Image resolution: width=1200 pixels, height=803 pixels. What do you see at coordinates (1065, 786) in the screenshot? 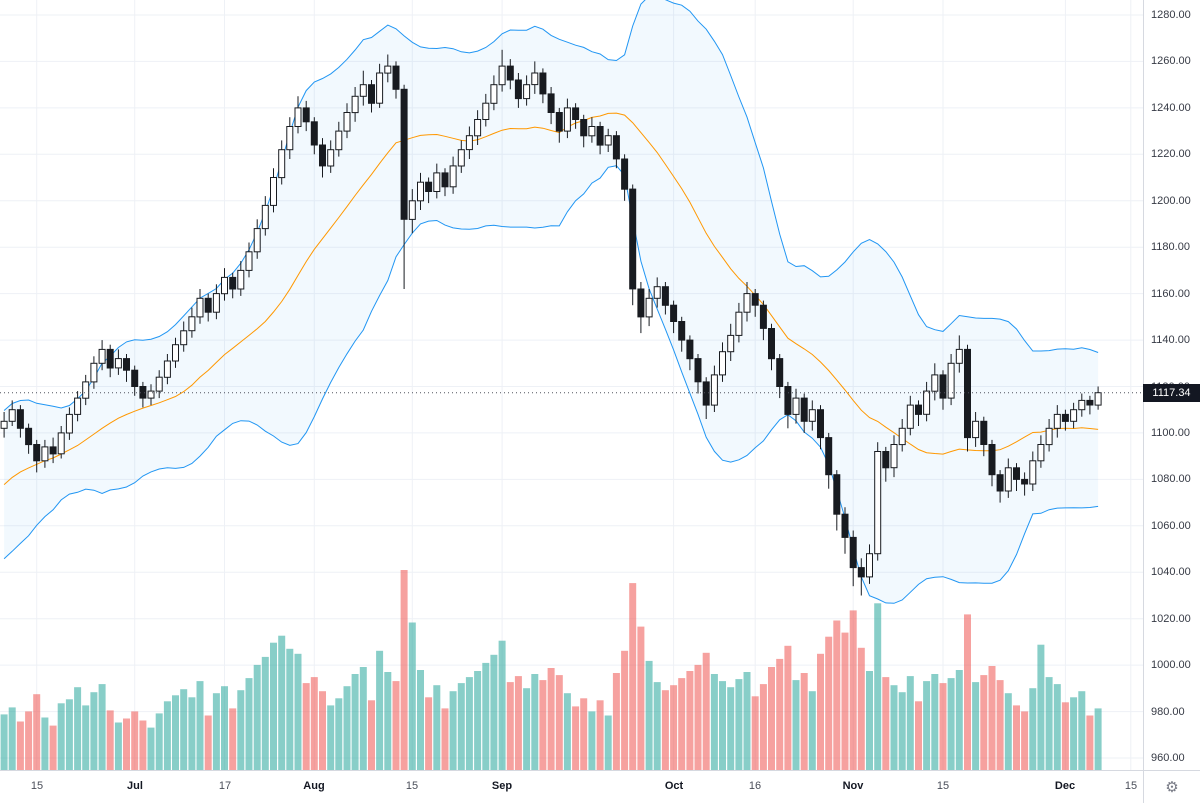
I see `time-tick-month-label: Dec` at bounding box center [1065, 786].